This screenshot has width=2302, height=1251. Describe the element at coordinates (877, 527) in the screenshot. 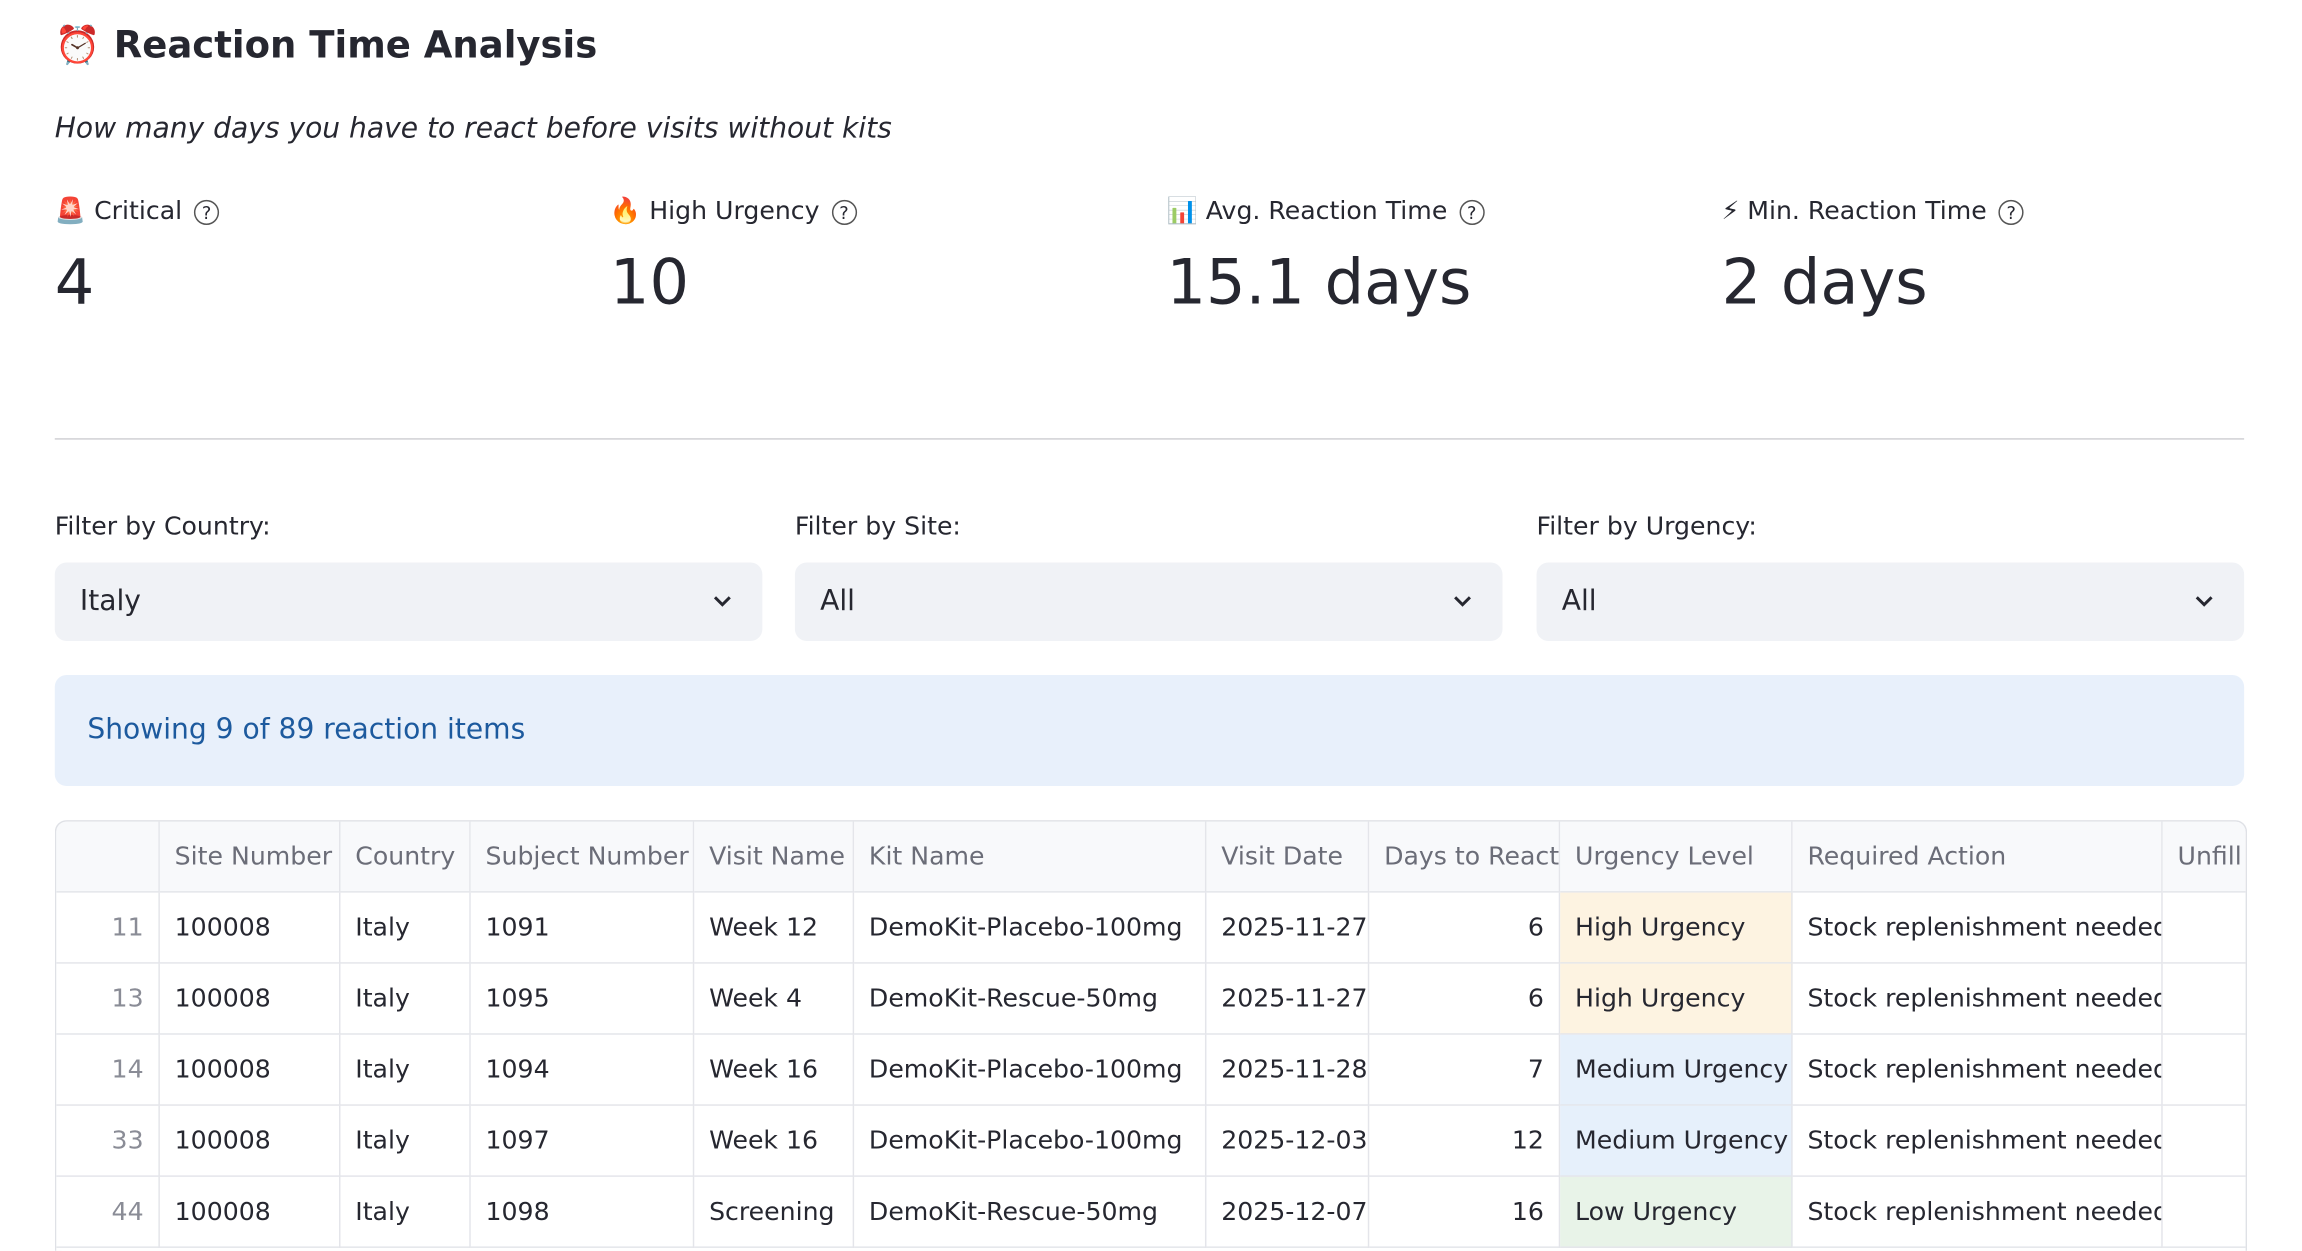

I see `filter-label: Filter by Site:` at that location.